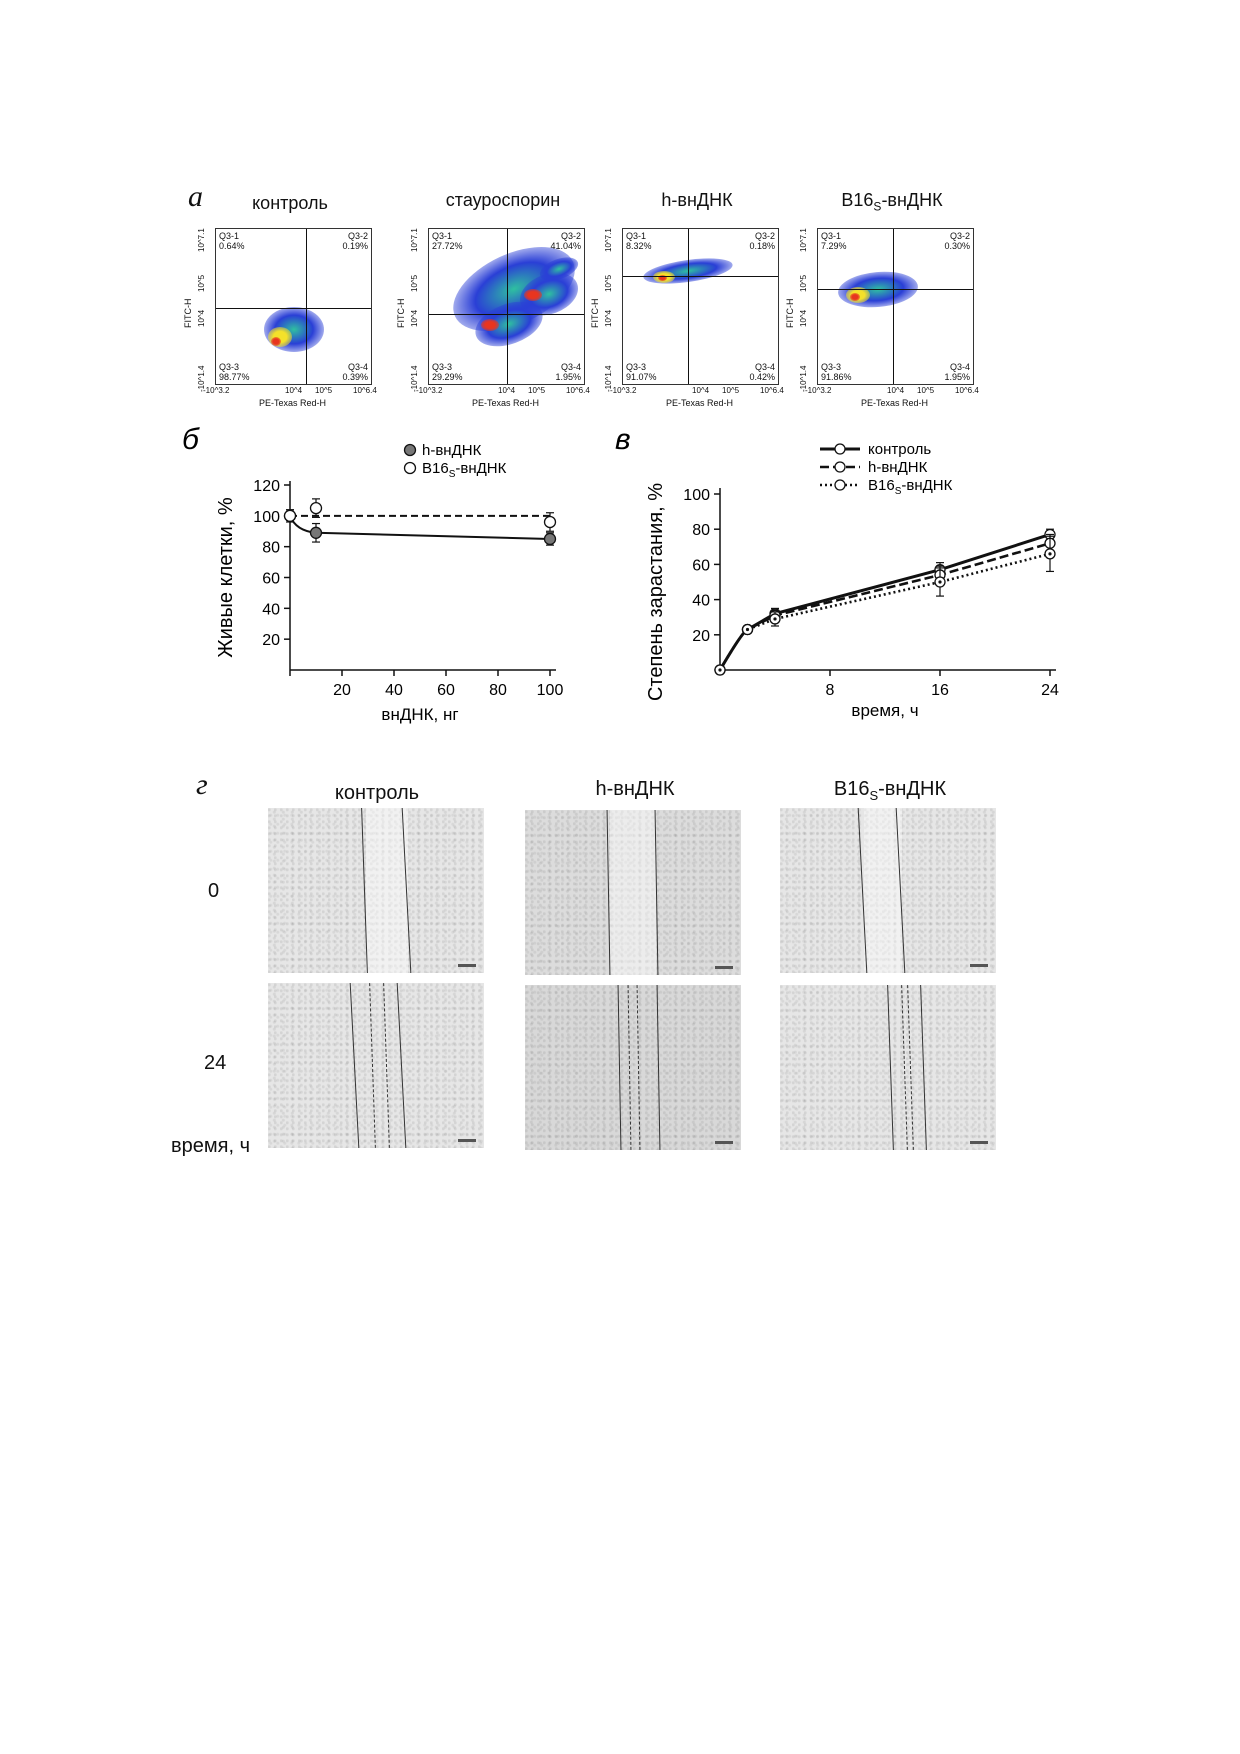 The width and height of the screenshot is (1240, 1754). Describe the element at coordinates (836, 372) in the screenshot. I see `quadrant-label-q3: Q3-3 91.86%` at that location.